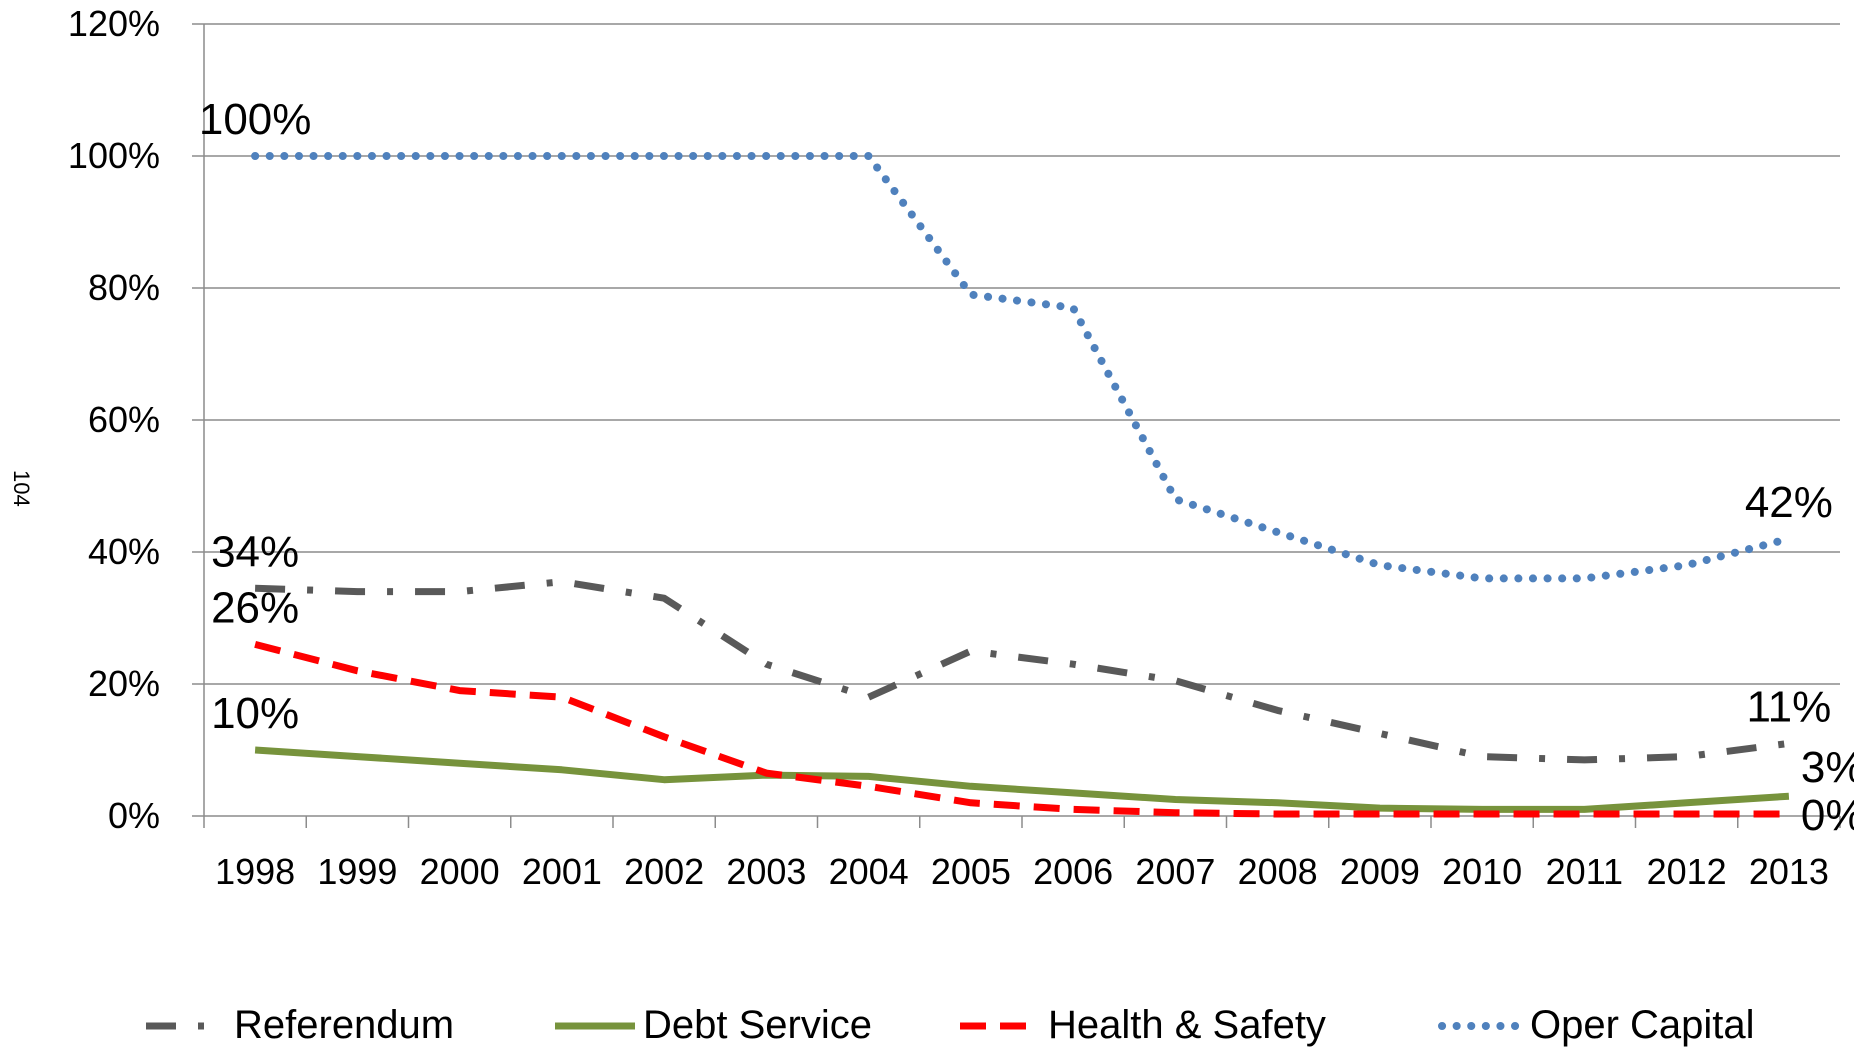  Describe the element at coordinates (1789, 871) in the screenshot. I see `x-tick-label: 2013` at that location.